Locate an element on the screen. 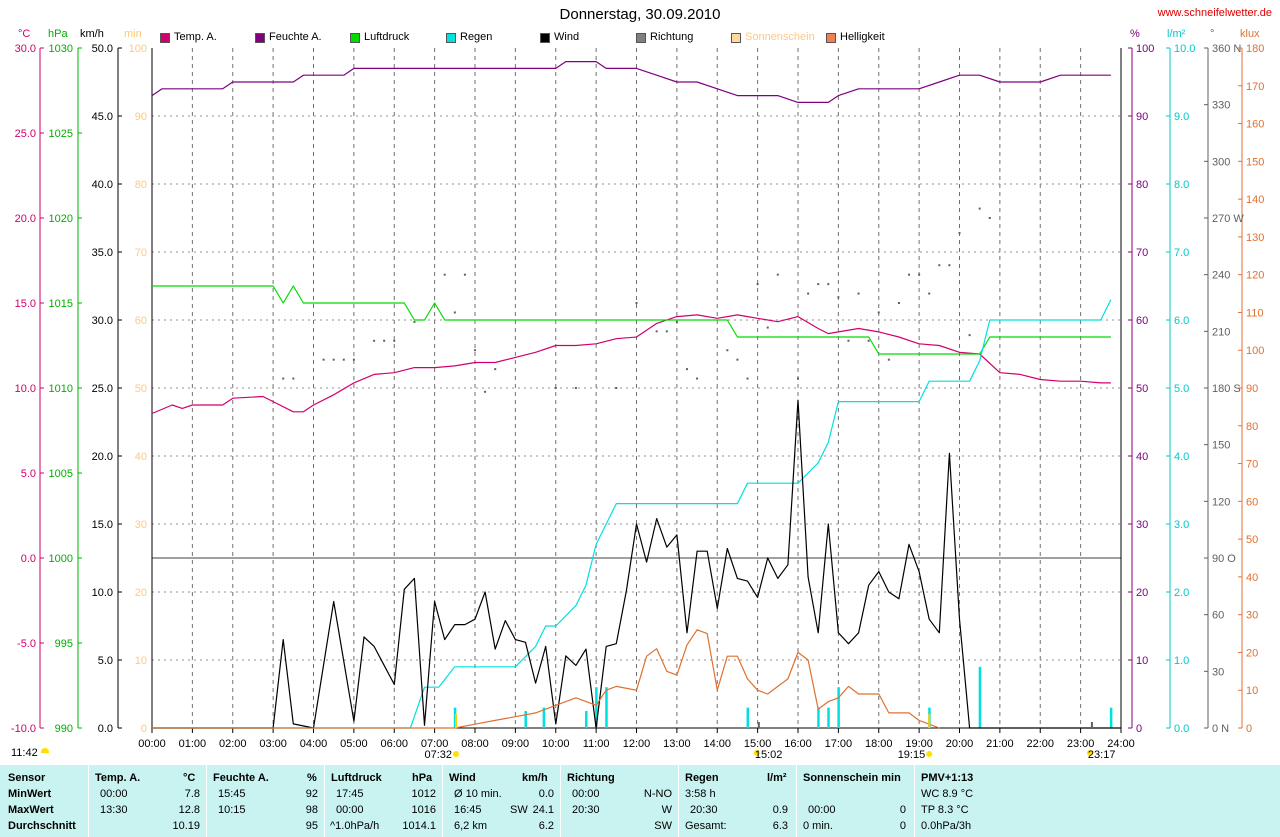 The width and height of the screenshot is (1280, 837). website-link: www.schneifelwetter.de is located at coordinates (1214, 13).